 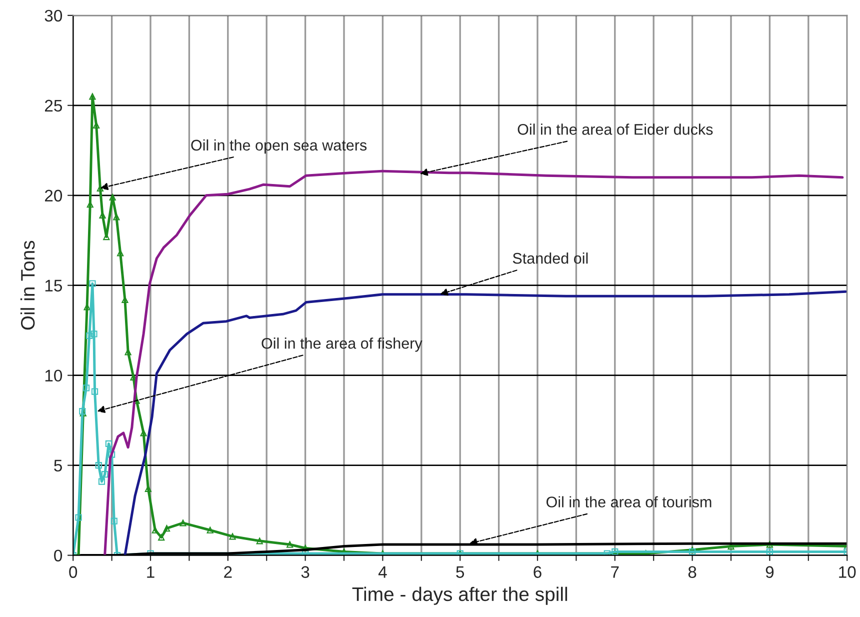 I want to click on x-tick-label: 4, so click(x=382, y=572).